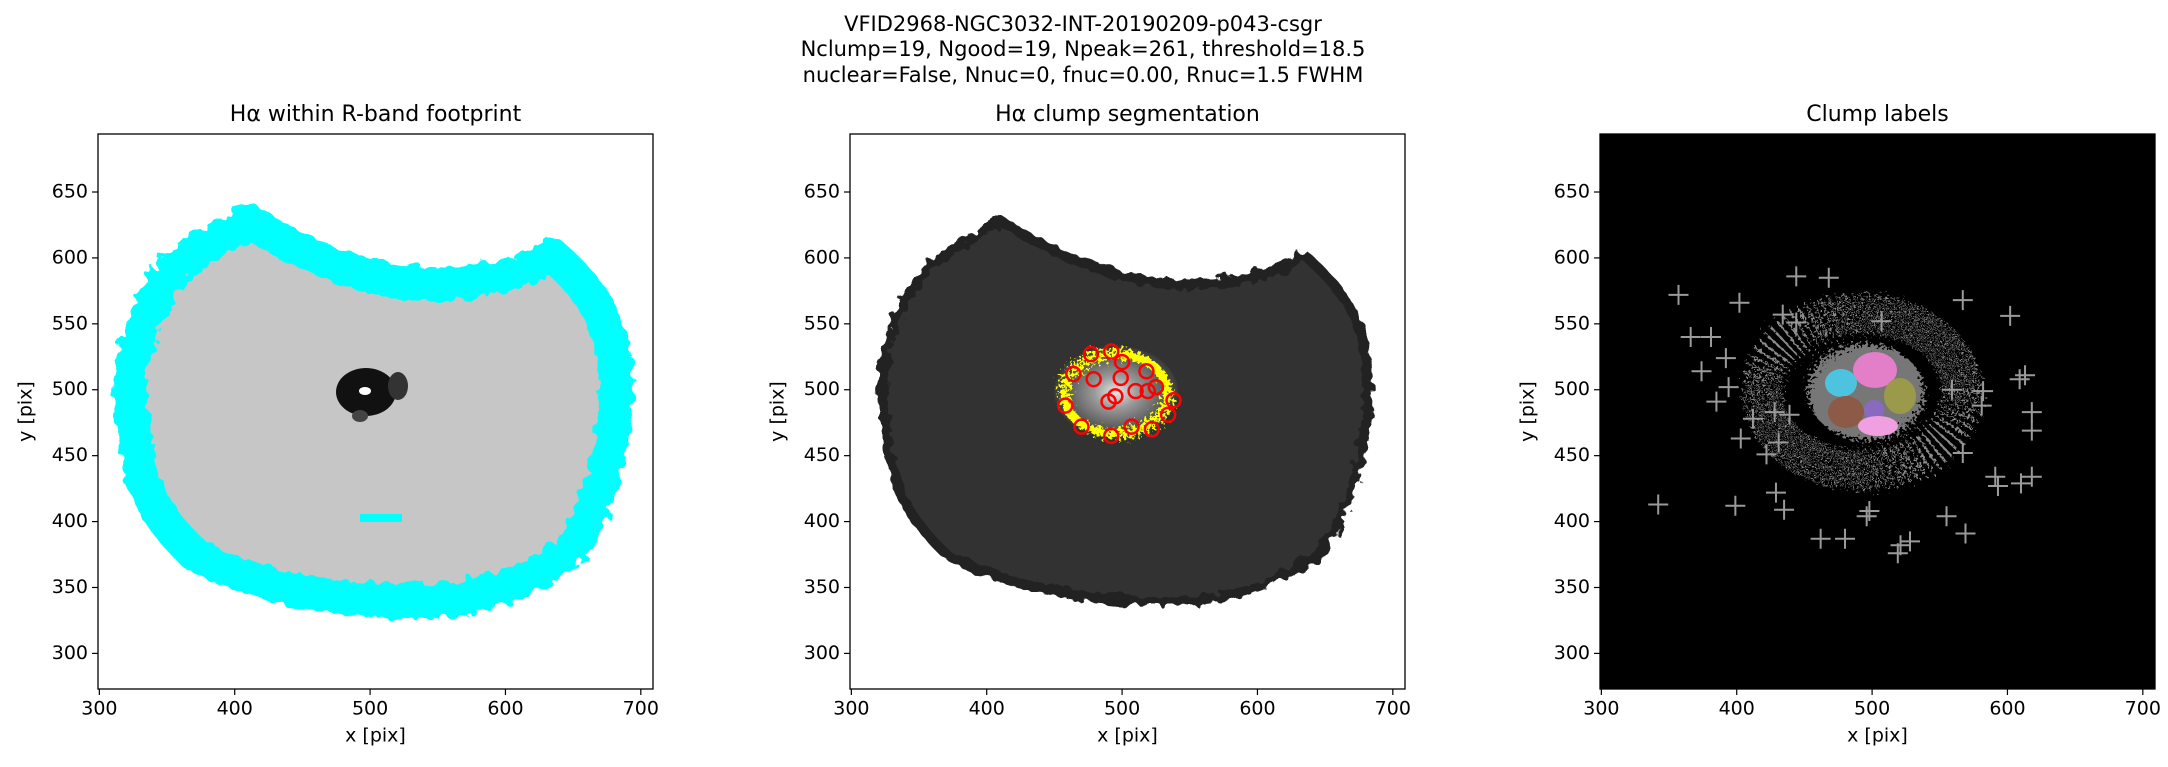 The width and height of the screenshot is (2168, 767). What do you see at coordinates (822, 192) in the screenshot?
I see `y-tick-label: 650` at bounding box center [822, 192].